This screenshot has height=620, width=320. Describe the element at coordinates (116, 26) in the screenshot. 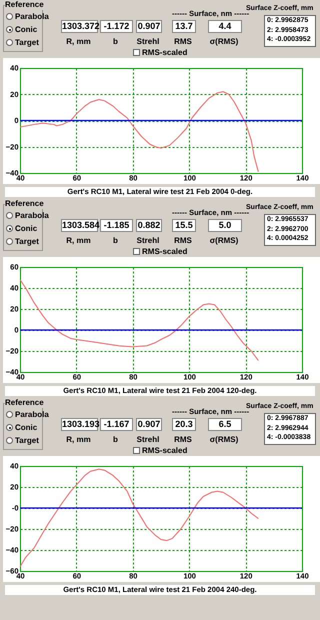

I see `text: -1.172` at that location.